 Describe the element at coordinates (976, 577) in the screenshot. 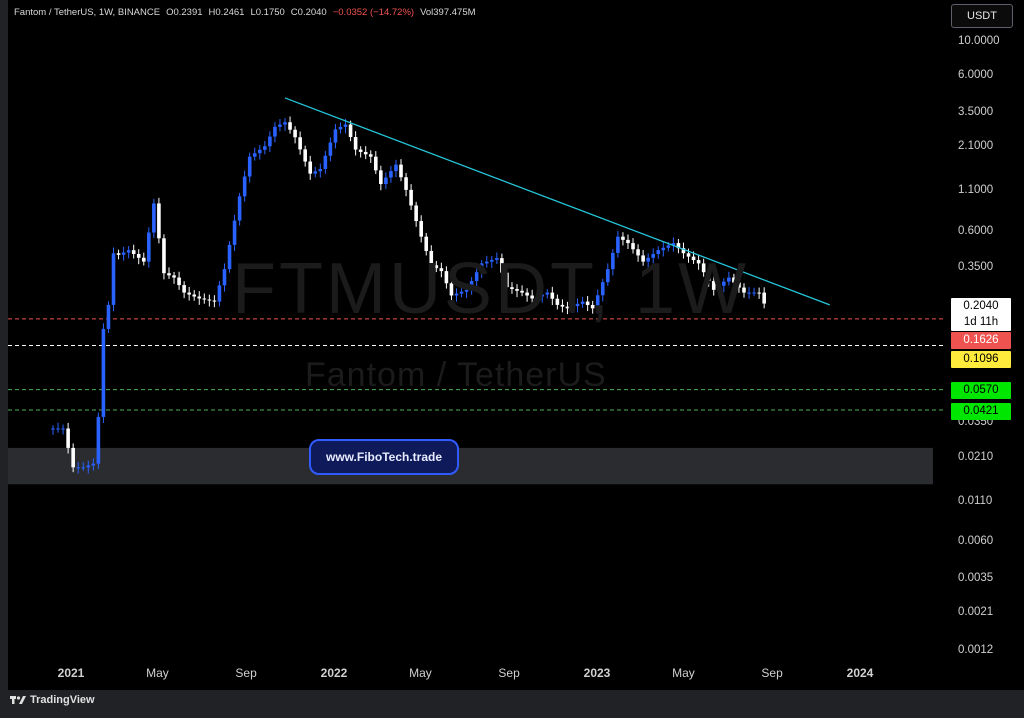

I see `y-tick-label: 0.0035` at that location.